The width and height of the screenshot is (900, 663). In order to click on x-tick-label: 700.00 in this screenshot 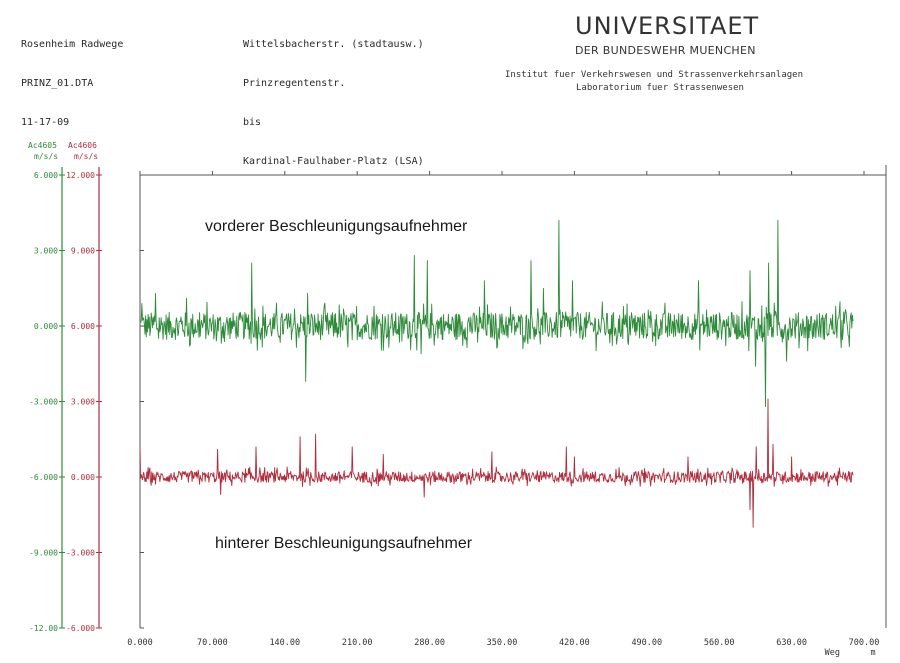, I will do `click(864, 643)`.